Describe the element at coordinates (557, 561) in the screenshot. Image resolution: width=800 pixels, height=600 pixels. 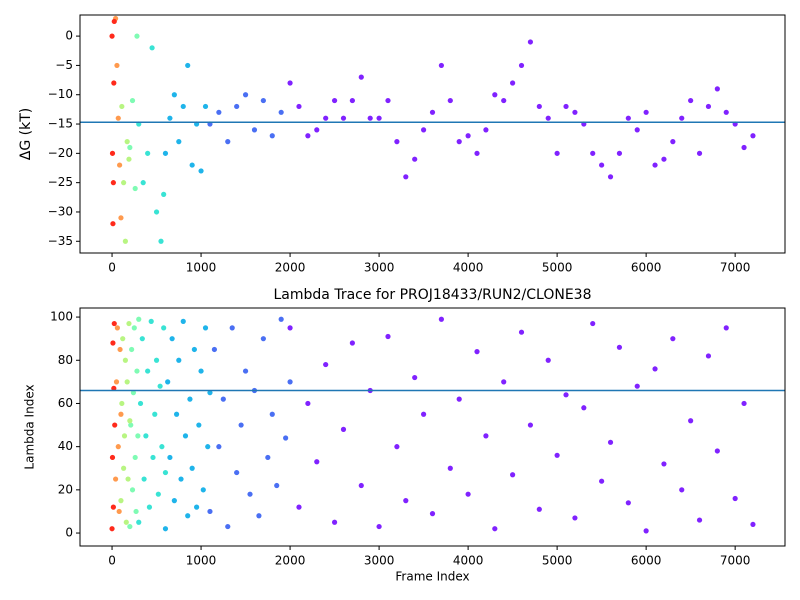
I see `x-tick-label: 5000` at that location.